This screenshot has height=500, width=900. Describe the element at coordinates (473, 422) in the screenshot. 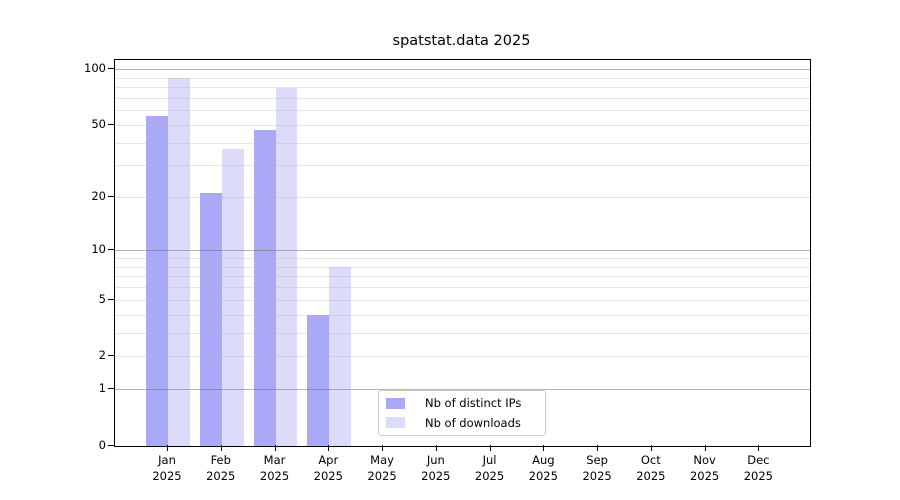

I see `legend-label-downloads: Nb of downloads` at that location.